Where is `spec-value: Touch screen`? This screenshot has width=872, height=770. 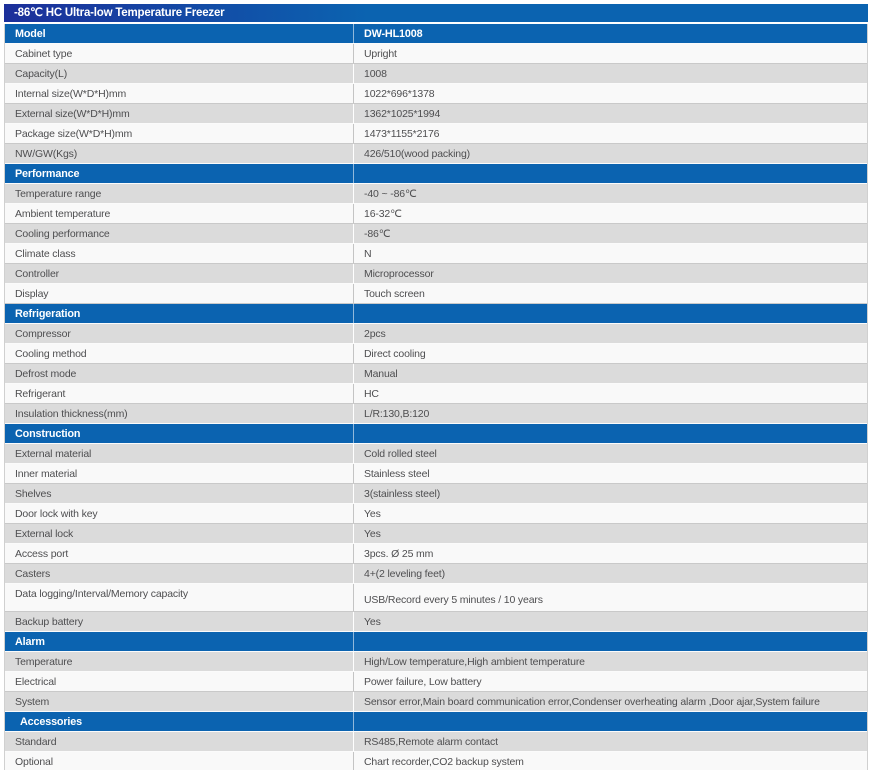
spec-value: Touch screen is located at coordinates (610, 293).